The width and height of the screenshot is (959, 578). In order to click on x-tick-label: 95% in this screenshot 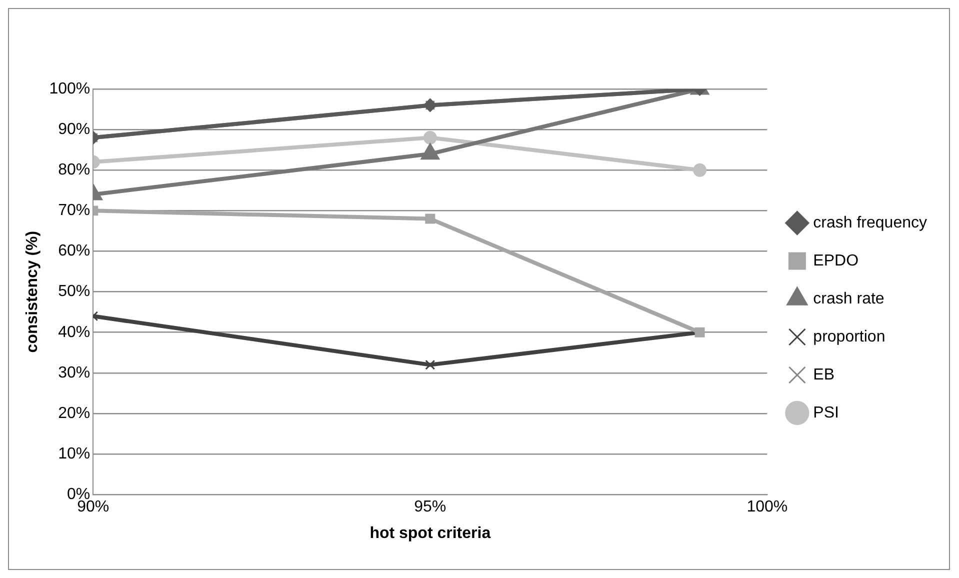, I will do `click(430, 507)`.